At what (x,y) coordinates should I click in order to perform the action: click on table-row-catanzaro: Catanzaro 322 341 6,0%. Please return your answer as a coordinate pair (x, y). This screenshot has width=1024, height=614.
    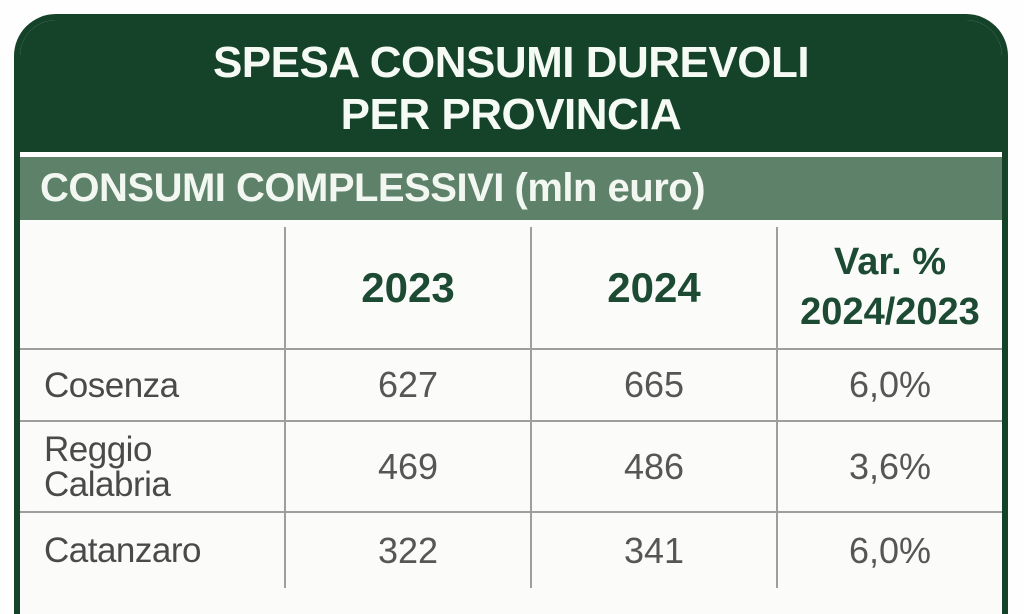
    Looking at the image, I should click on (511, 549).